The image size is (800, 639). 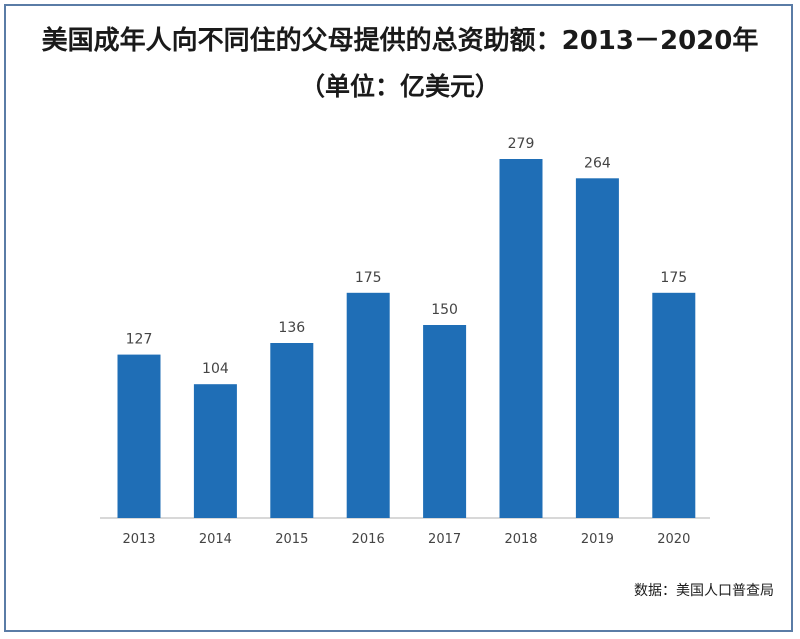 I want to click on bar-2017, so click(x=445, y=421).